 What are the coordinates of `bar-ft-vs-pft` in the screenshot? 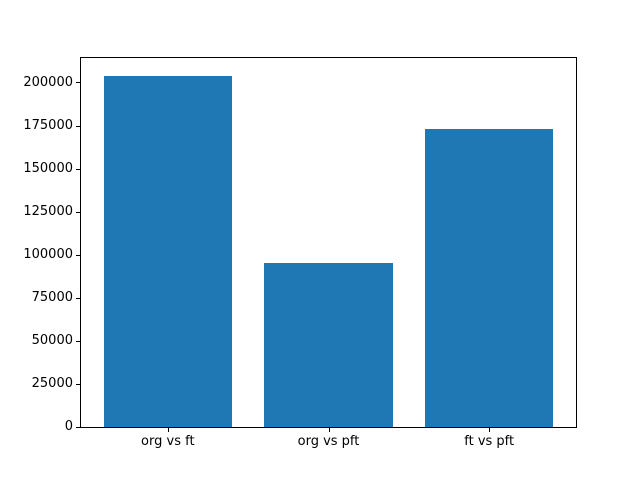 It's located at (489, 278).